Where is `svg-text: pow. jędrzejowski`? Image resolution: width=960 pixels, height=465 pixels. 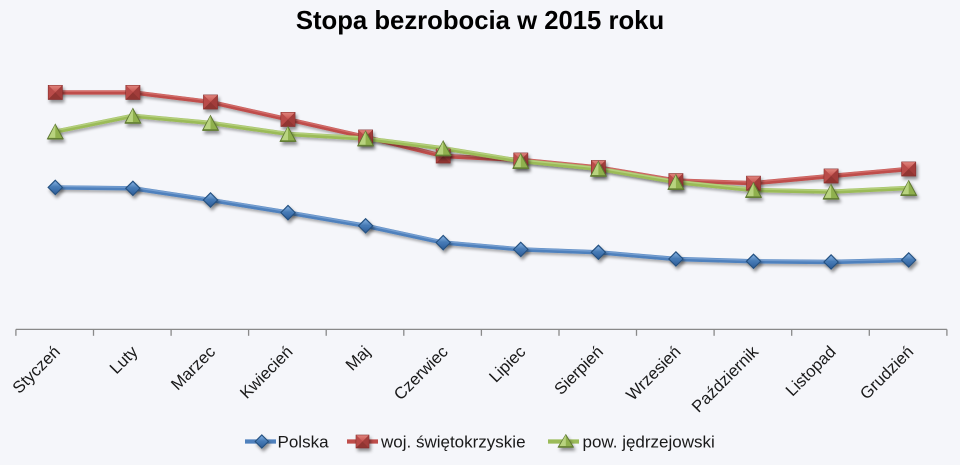
svg-text: pow. jędrzejowski is located at coordinates (649, 442).